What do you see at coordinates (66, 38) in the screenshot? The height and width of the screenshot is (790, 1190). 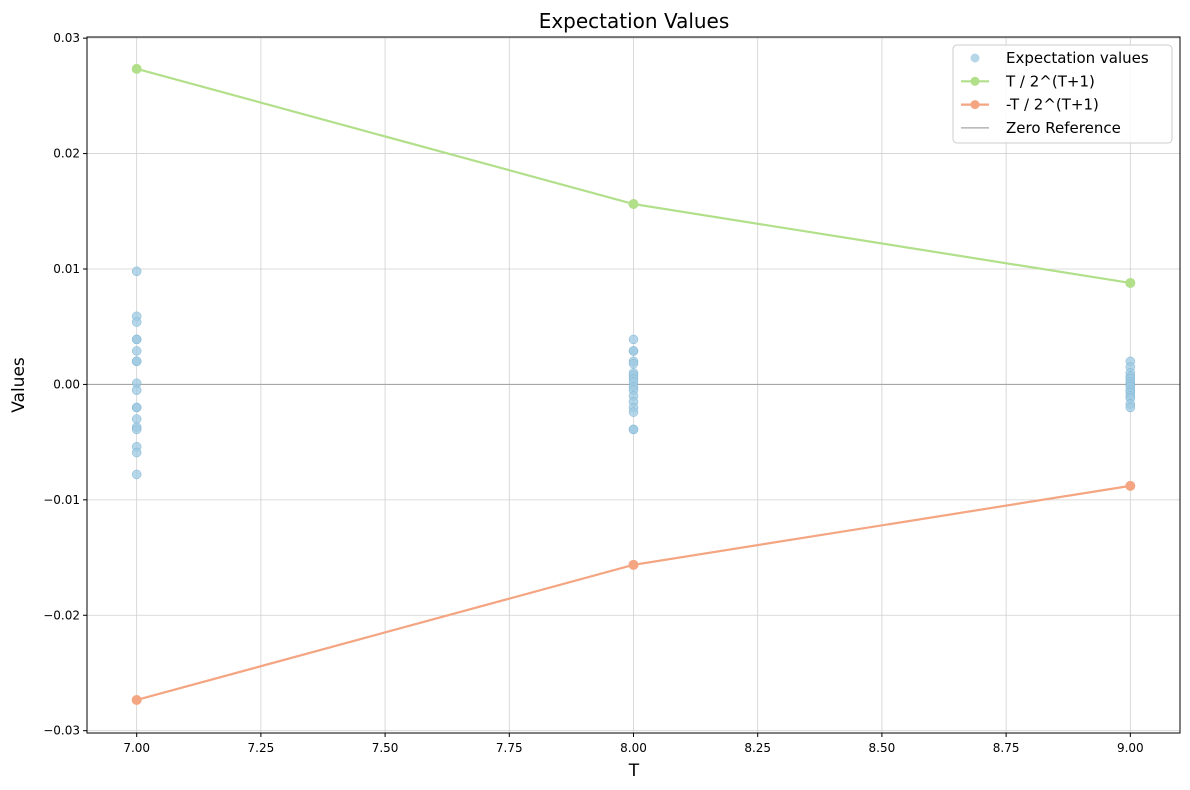 I see `y-tick-label: 0.03` at bounding box center [66, 38].